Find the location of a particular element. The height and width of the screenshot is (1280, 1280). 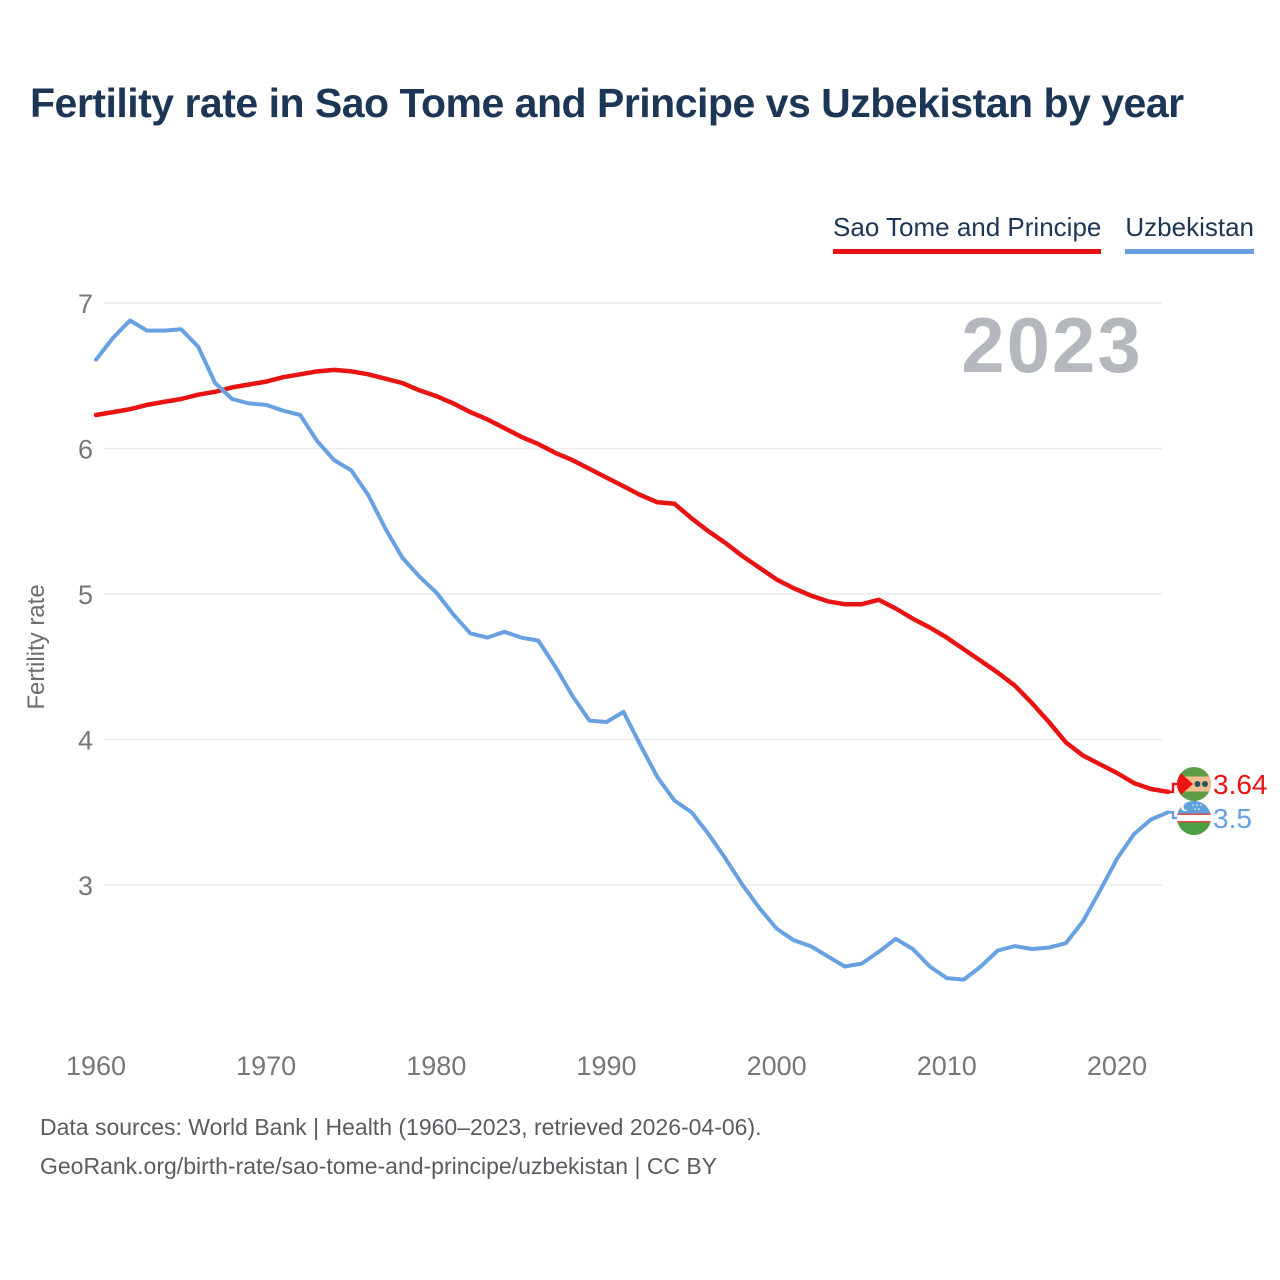

y-axis-title: Fertility rate is located at coordinates (36, 647).